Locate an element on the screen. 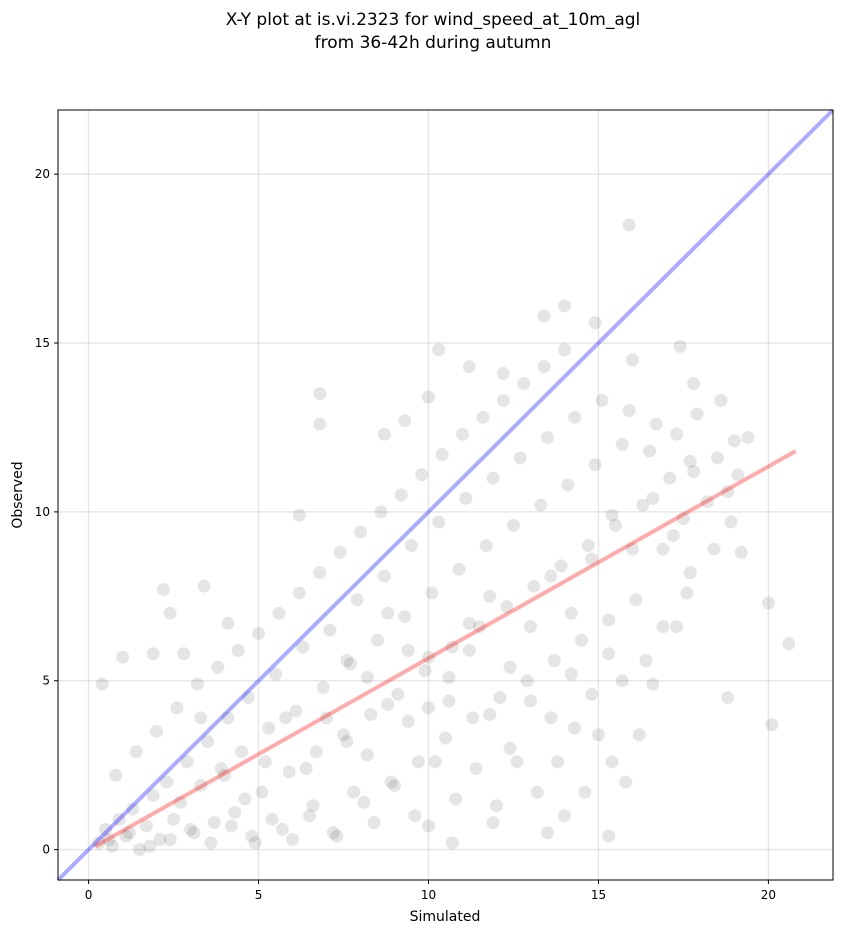 The image size is (843, 934). x-tick-label: 20 is located at coordinates (768, 895).